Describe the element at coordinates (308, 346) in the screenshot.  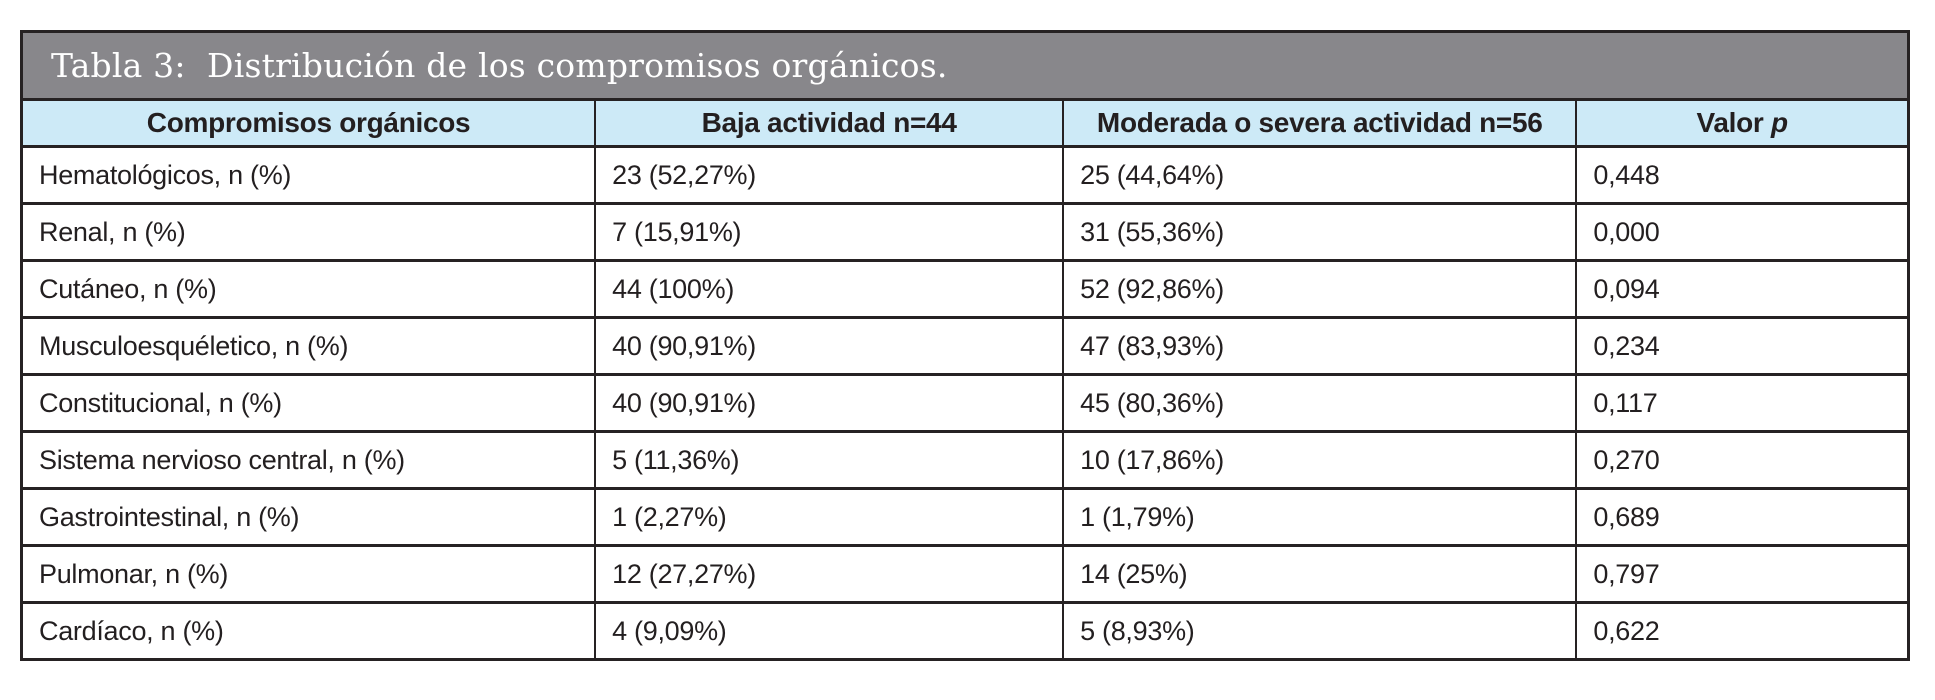
I see `row-label-cell: Musculoesquéletico, n (%)` at that location.